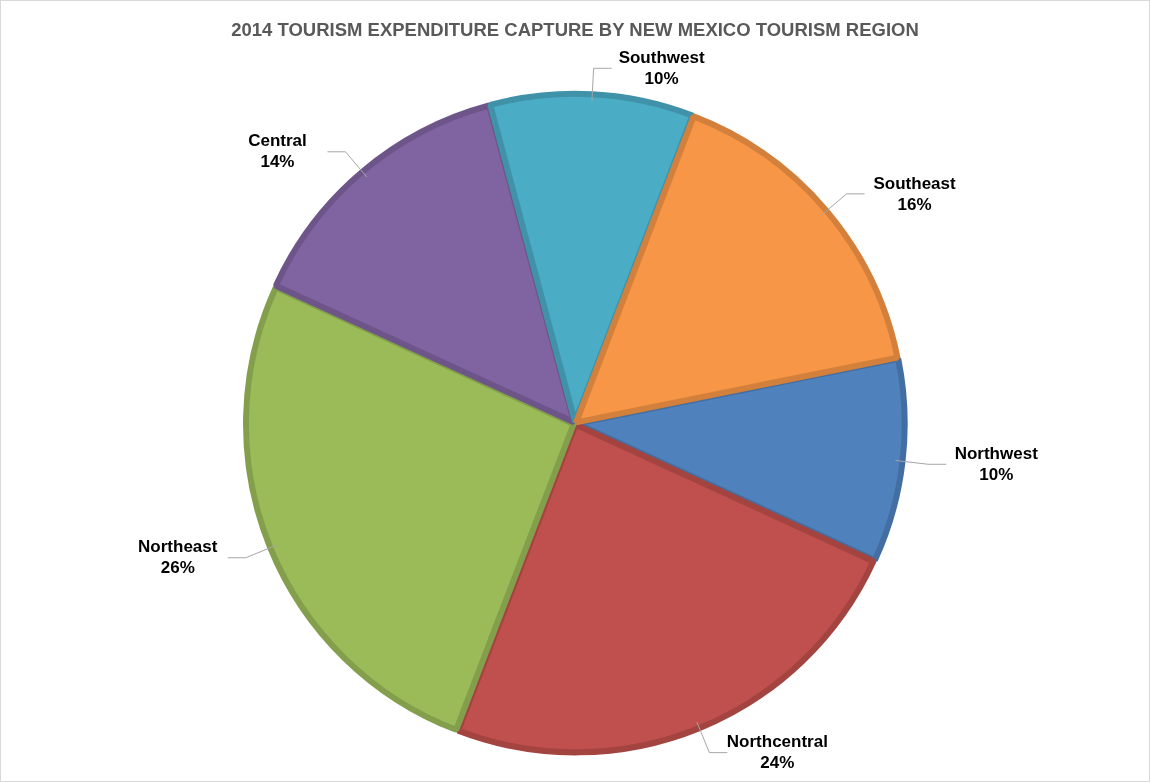 This screenshot has width=1150, height=782. I want to click on slice-label: Southwest, so click(661, 57).